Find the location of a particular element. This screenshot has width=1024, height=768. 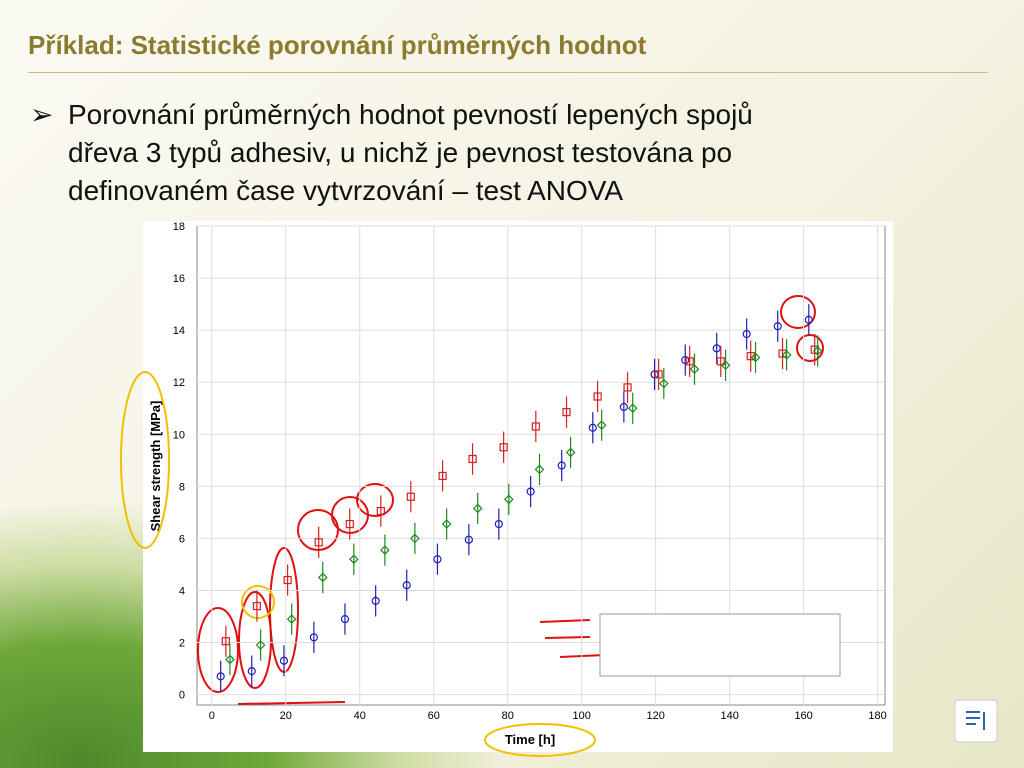

y-tick-label: 14 is located at coordinates (179, 331).